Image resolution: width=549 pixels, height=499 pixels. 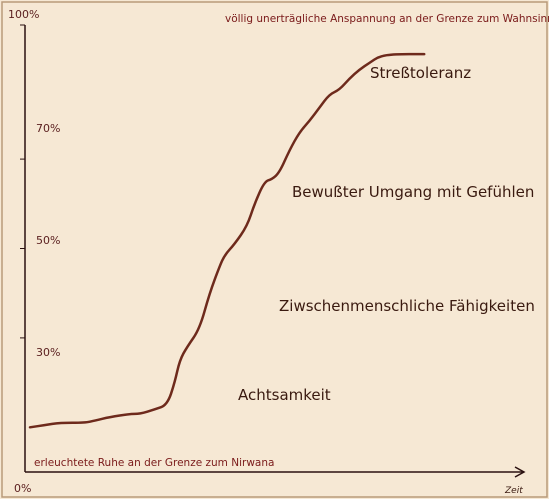 I want to click on y-tick-label-0: 0%, so click(x=22, y=488).